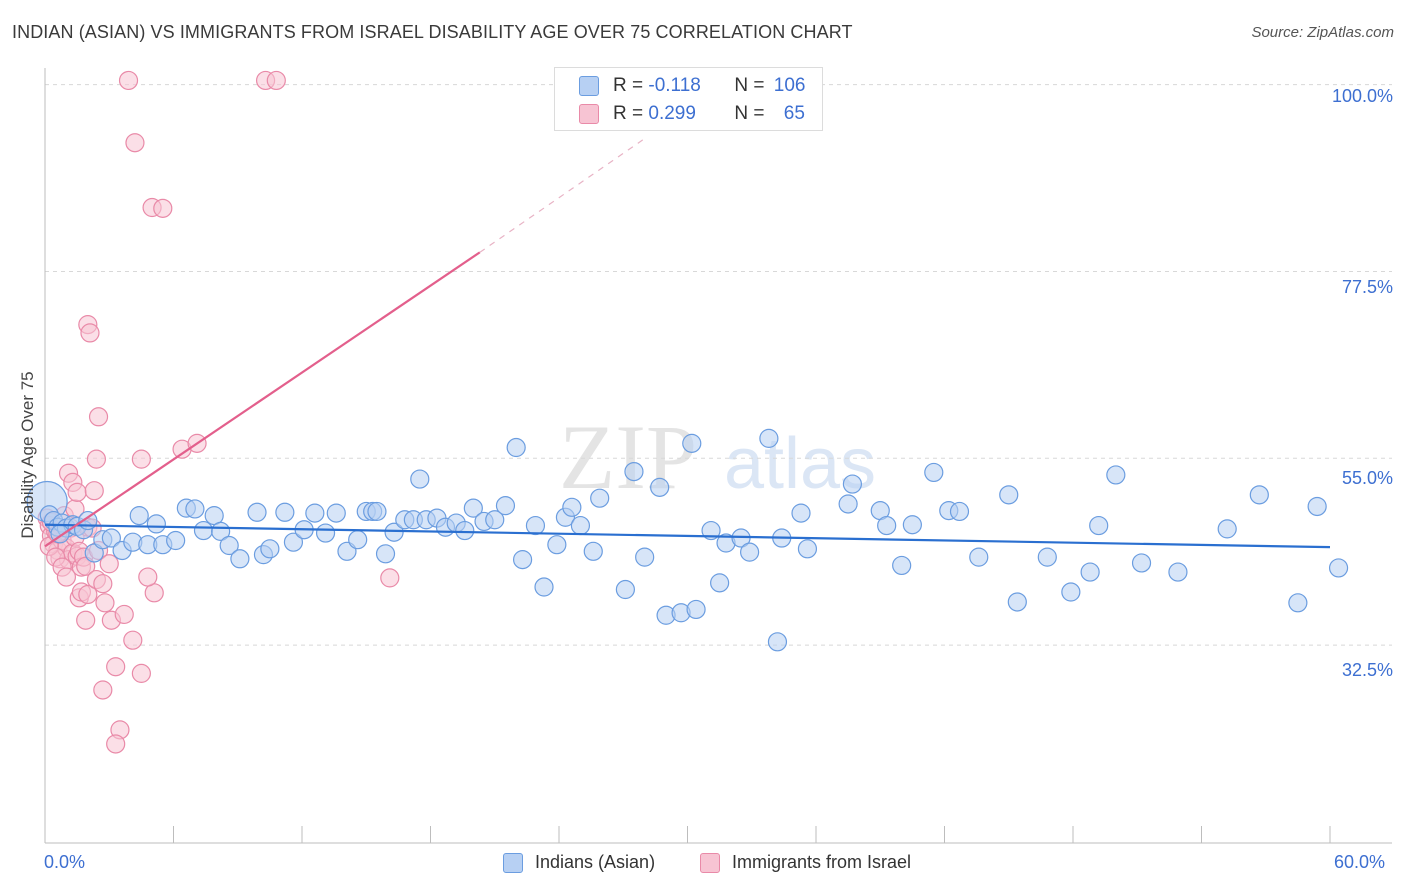 The height and width of the screenshot is (892, 1406). Describe the element at coordinates (562, 195) in the screenshot. I see `israel-trend-extension` at that location.